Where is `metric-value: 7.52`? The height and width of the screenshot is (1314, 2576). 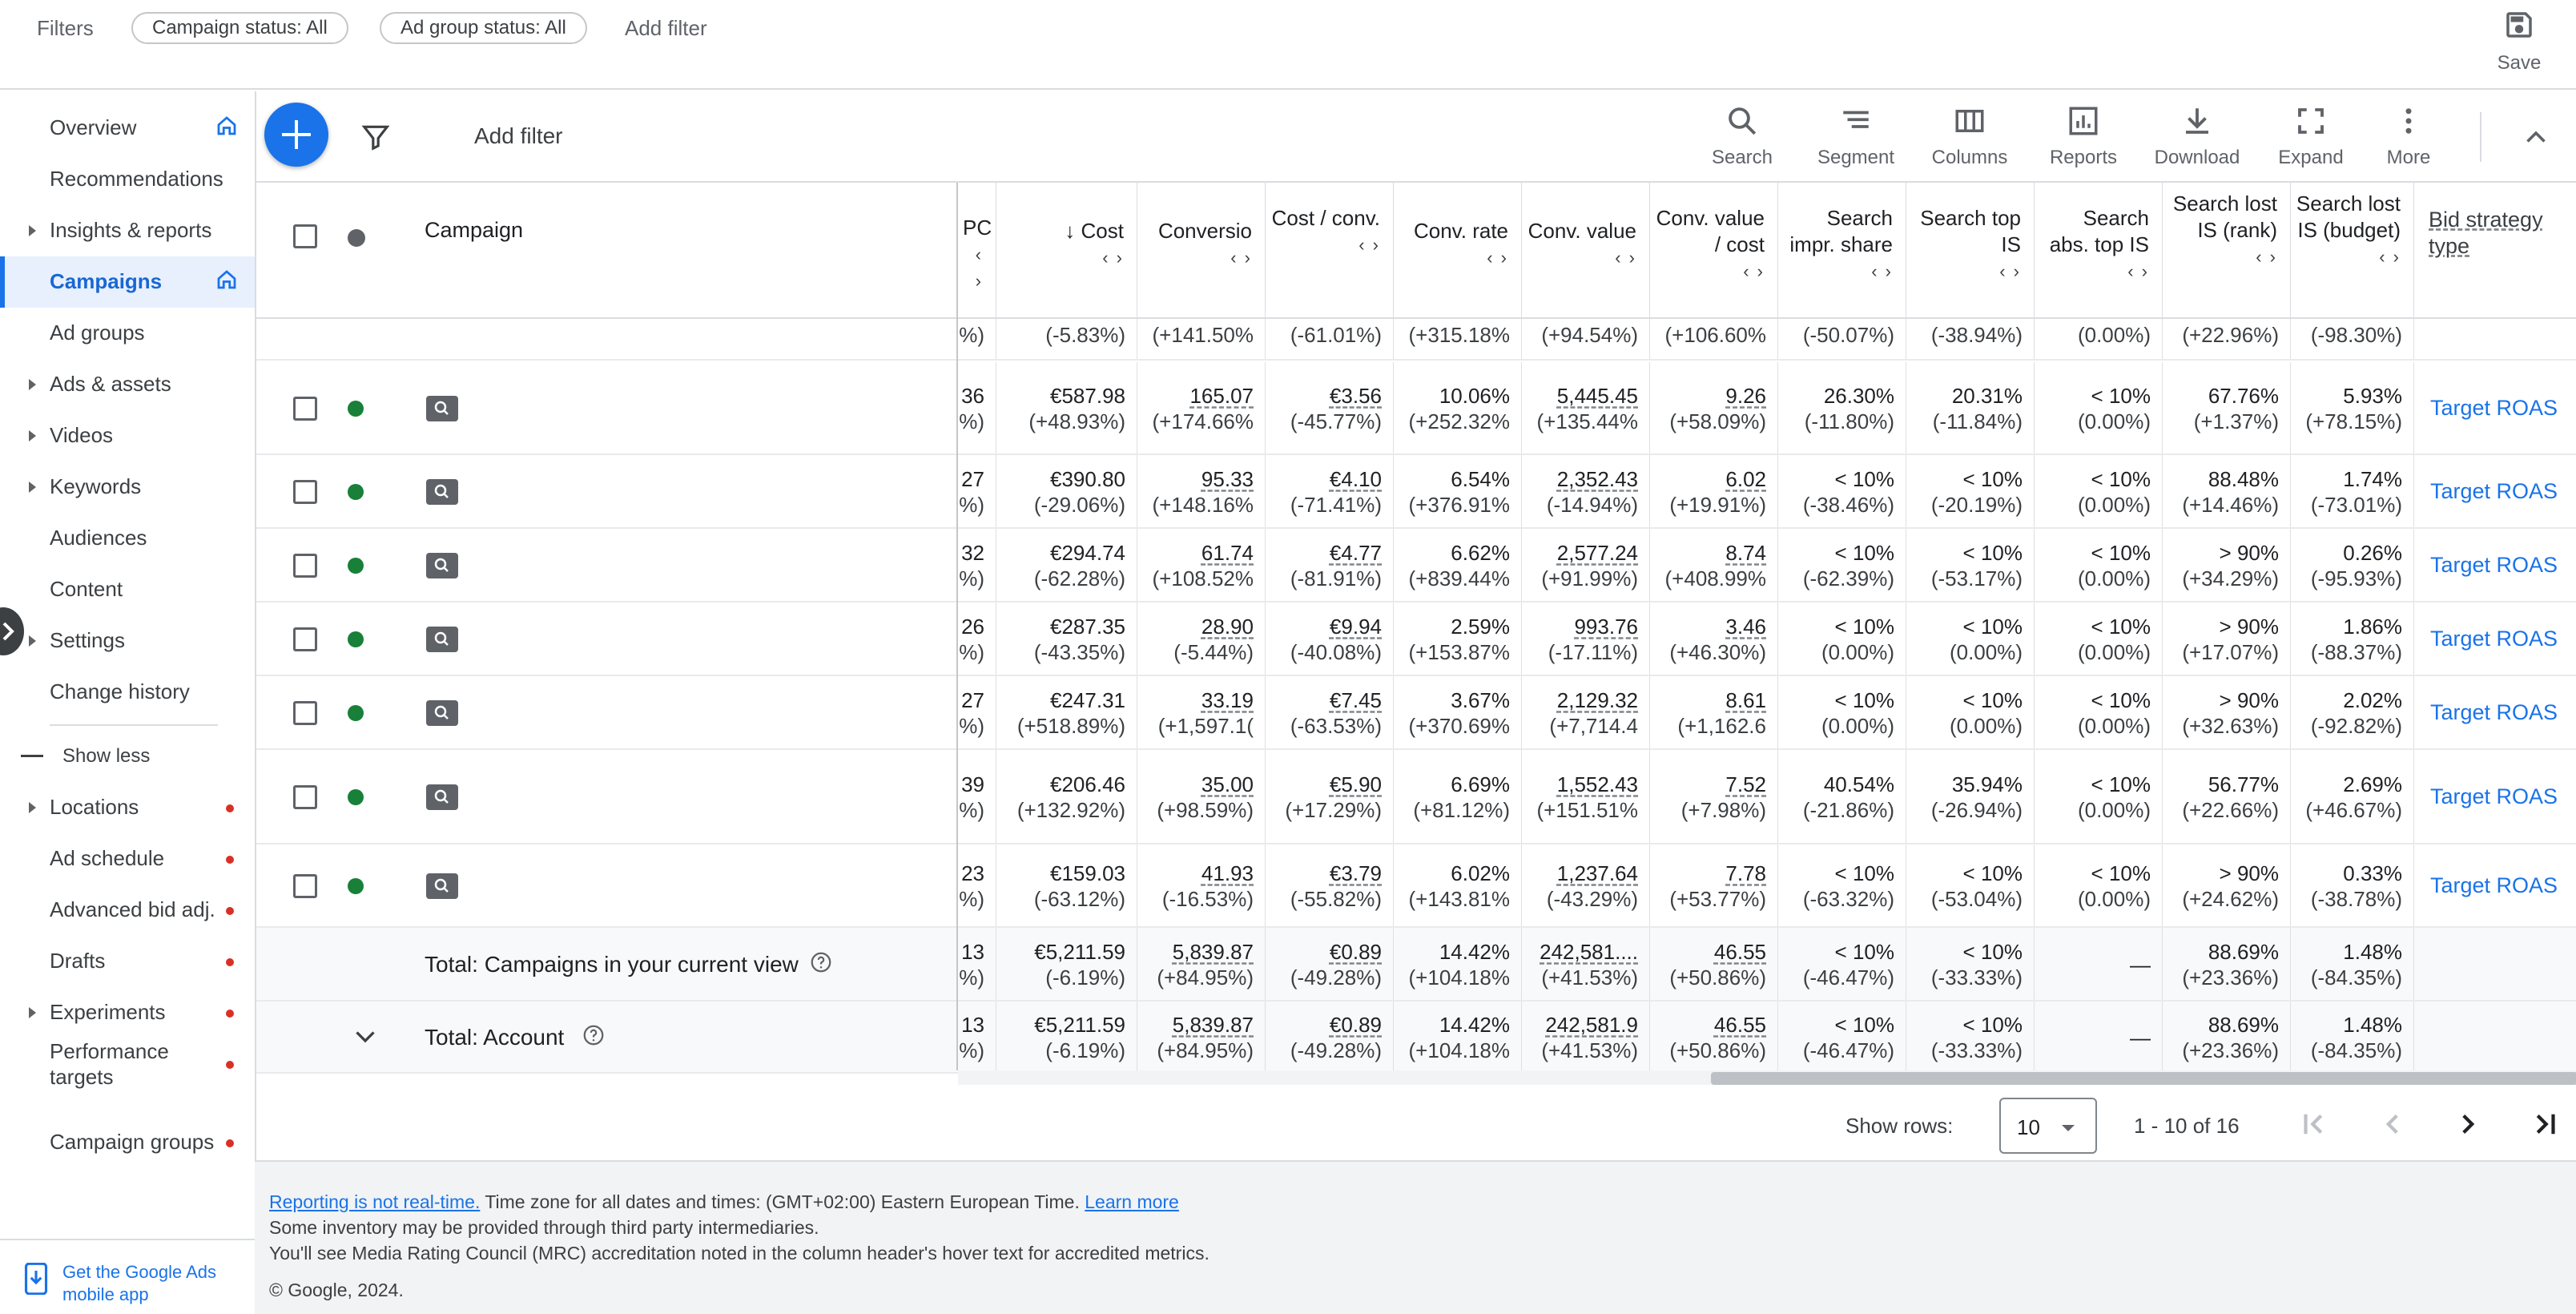 metric-value: 7.52 is located at coordinates (1745, 784).